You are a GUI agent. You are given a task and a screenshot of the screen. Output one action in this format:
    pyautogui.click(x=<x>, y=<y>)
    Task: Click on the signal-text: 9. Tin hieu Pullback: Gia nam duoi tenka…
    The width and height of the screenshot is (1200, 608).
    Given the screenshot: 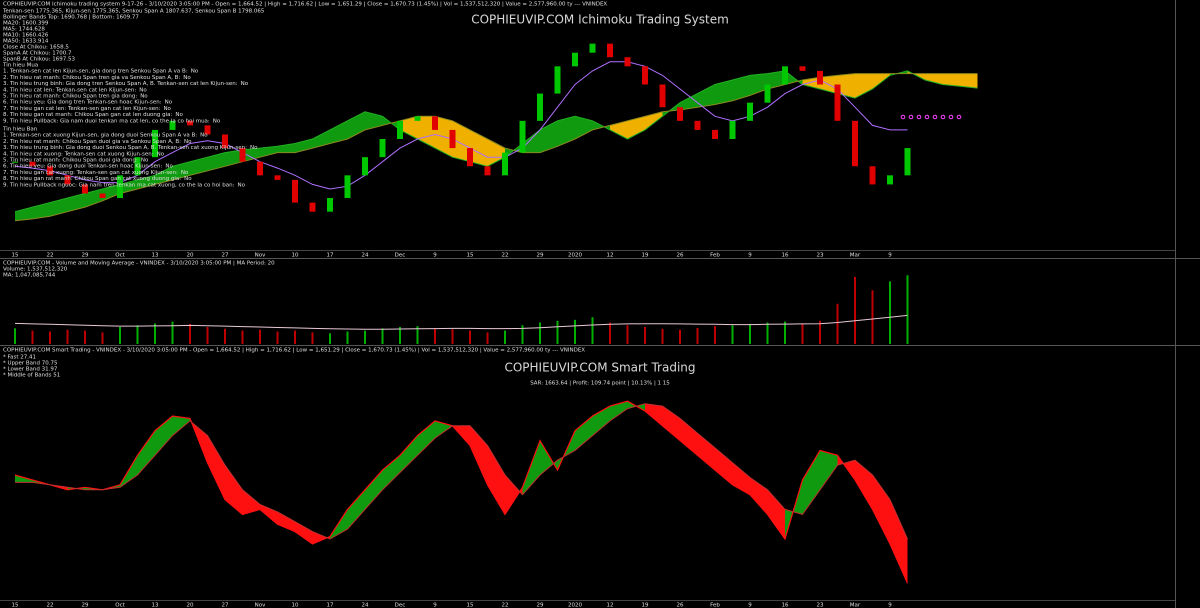 What is the action you would take?
    pyautogui.click(x=106, y=121)
    